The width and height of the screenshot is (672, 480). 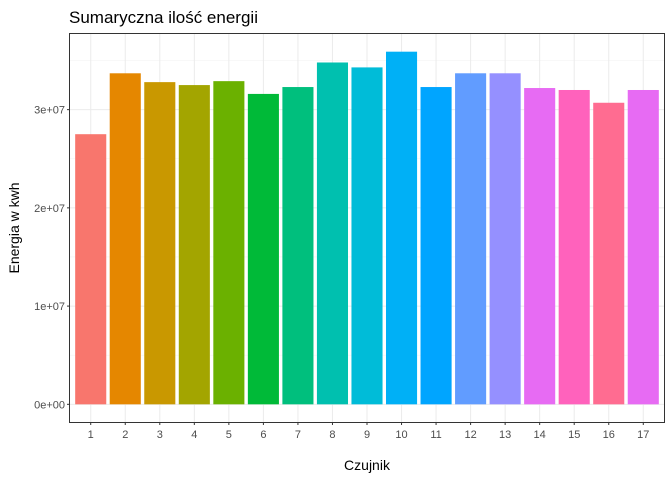 I want to click on y-tick-label: 1e+07, so click(x=49, y=307).